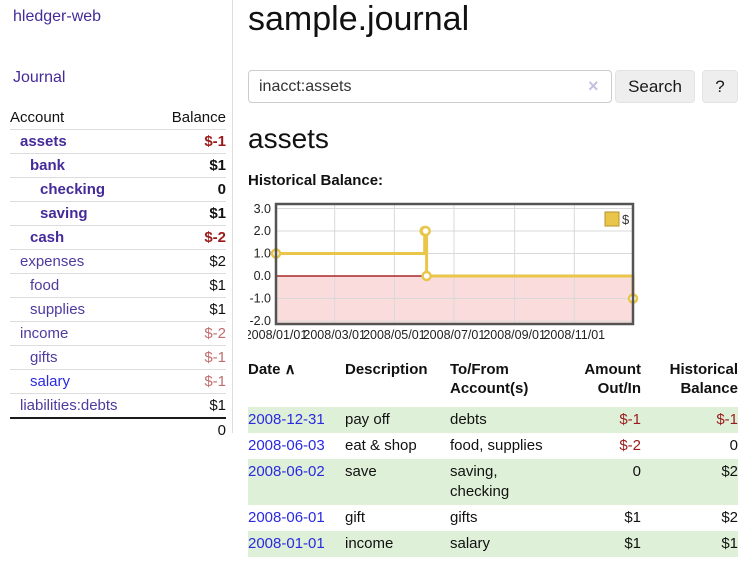 The width and height of the screenshot is (742, 582). I want to click on transaction-accounts: gifts, so click(464, 517).